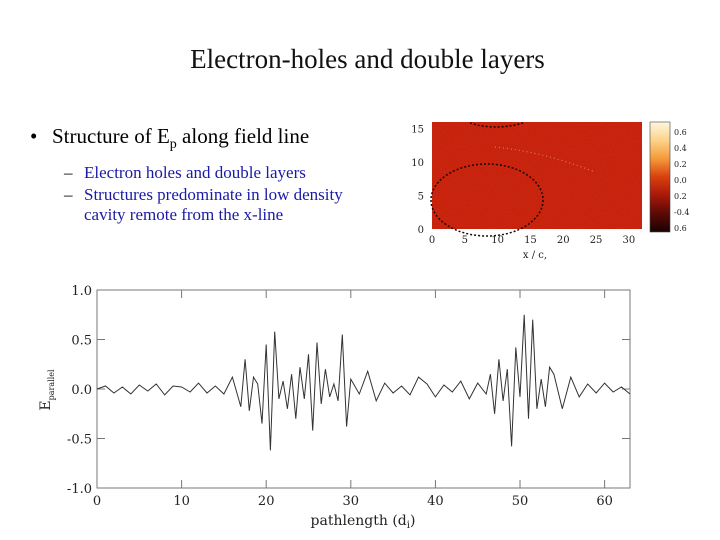  Describe the element at coordinates (79, 489) in the screenshot. I see `y-tick-label: -1.0` at that location.